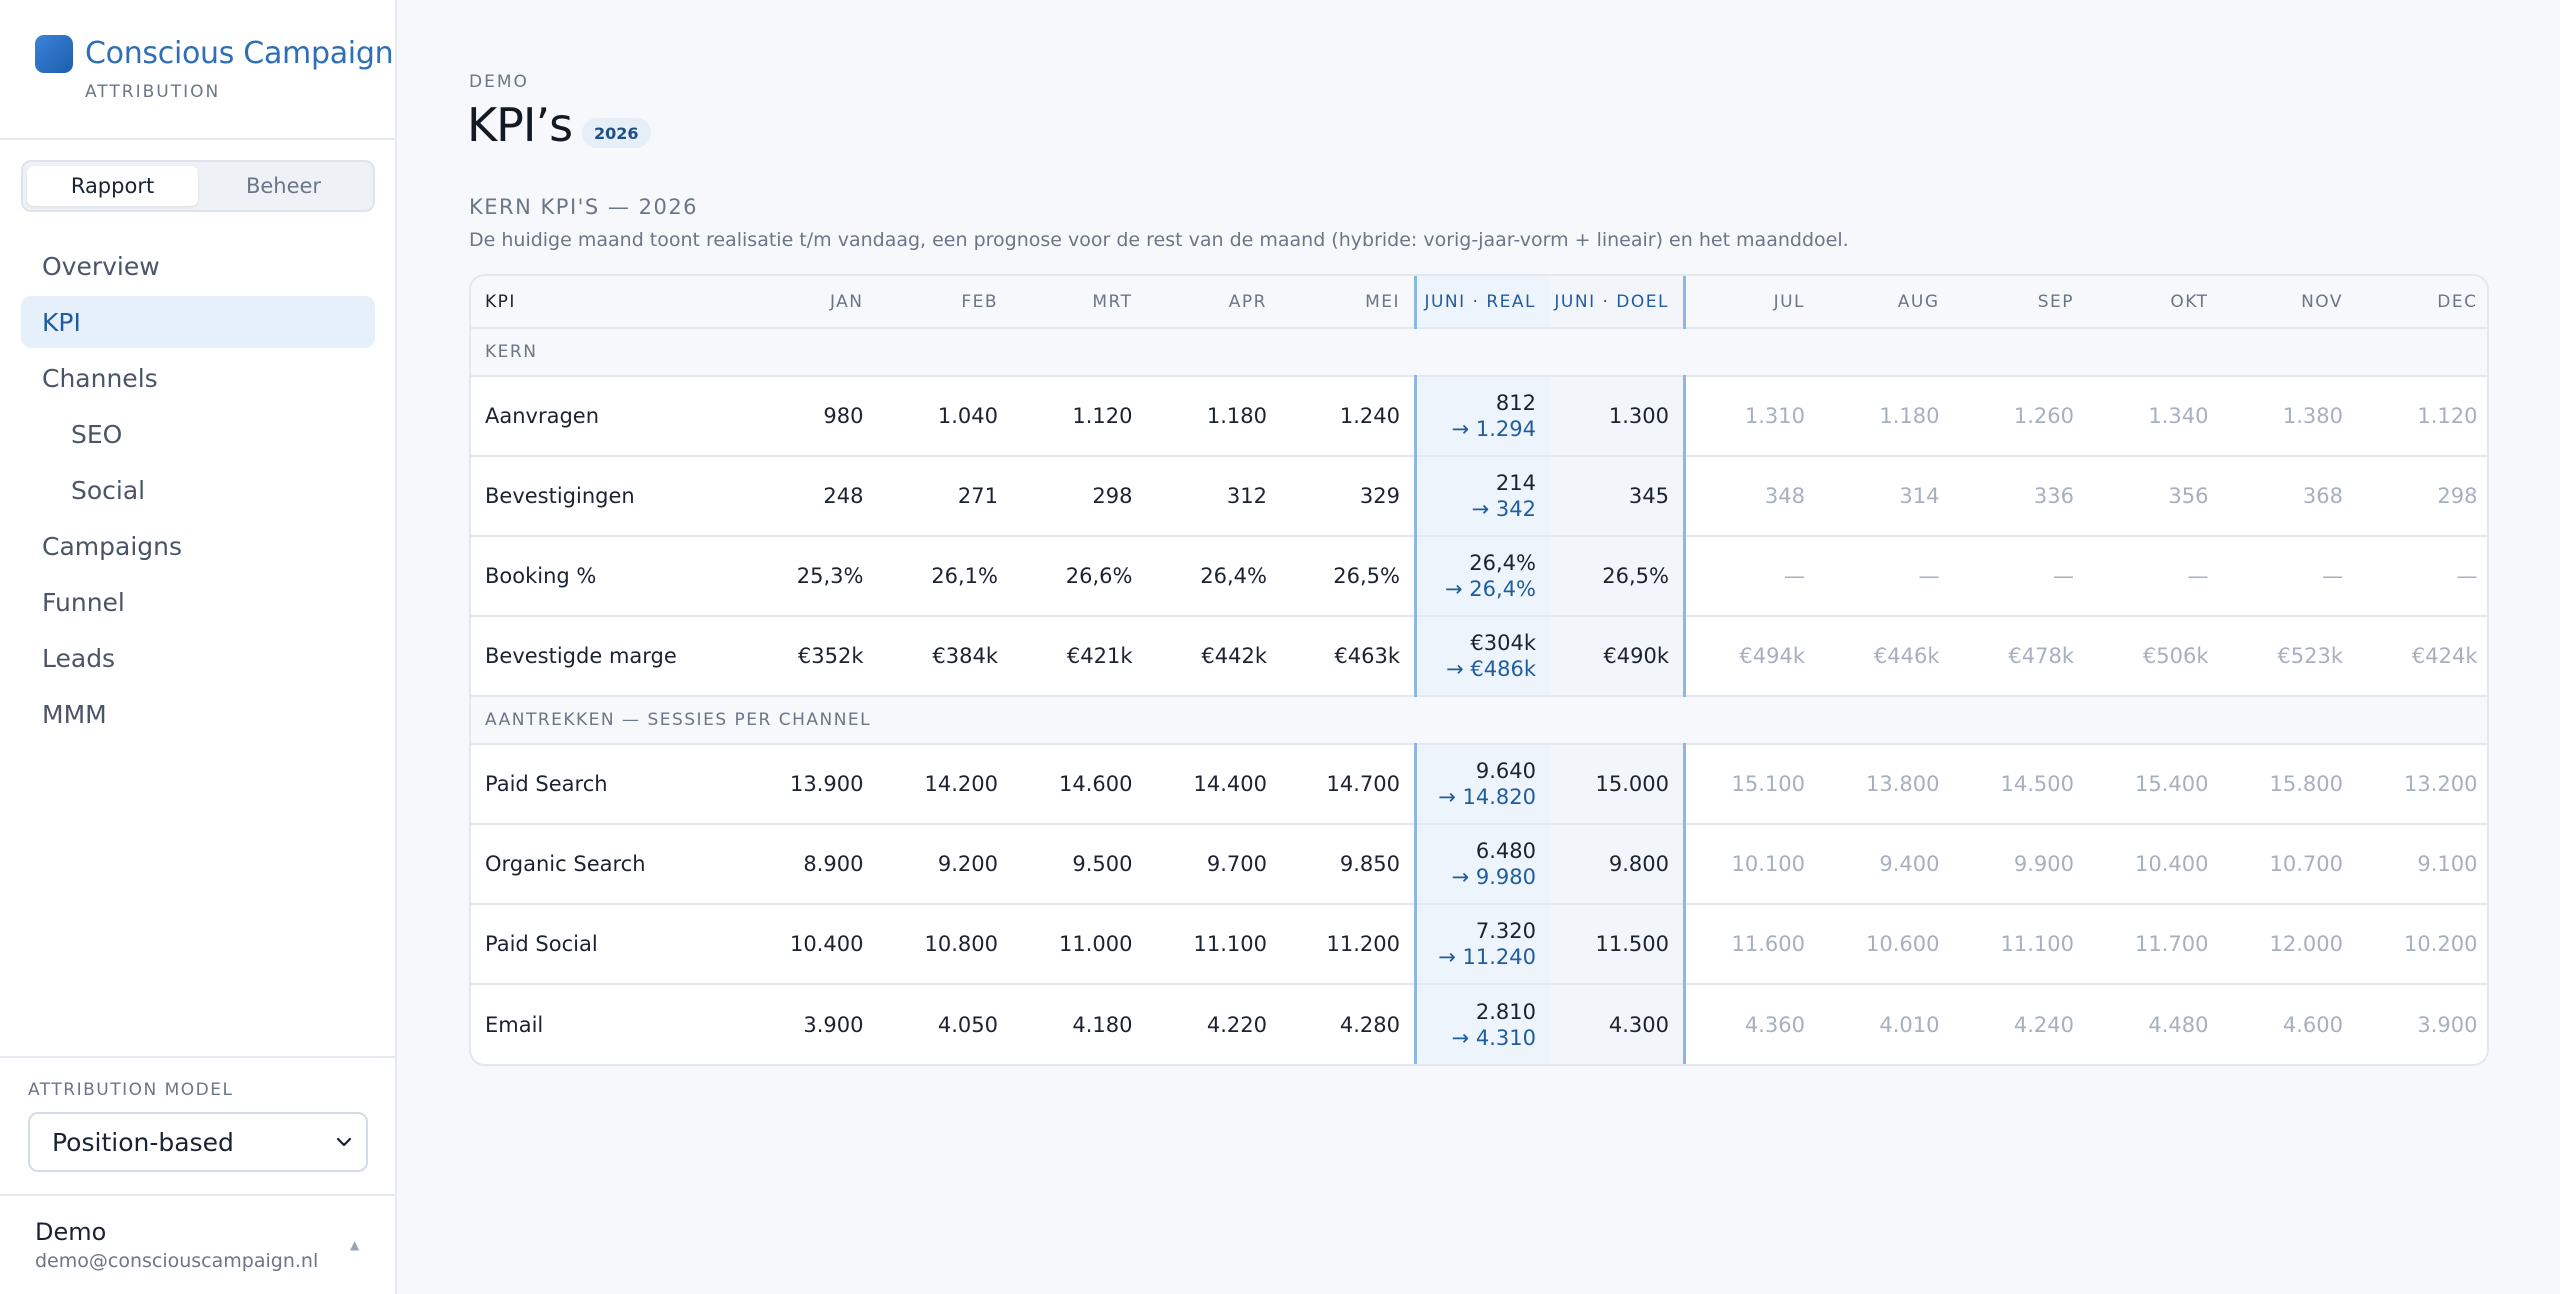 Image resolution: width=2560 pixels, height=1294 pixels. Describe the element at coordinates (97, 434) in the screenshot. I see `sidebar-item-seo: SEO` at that location.